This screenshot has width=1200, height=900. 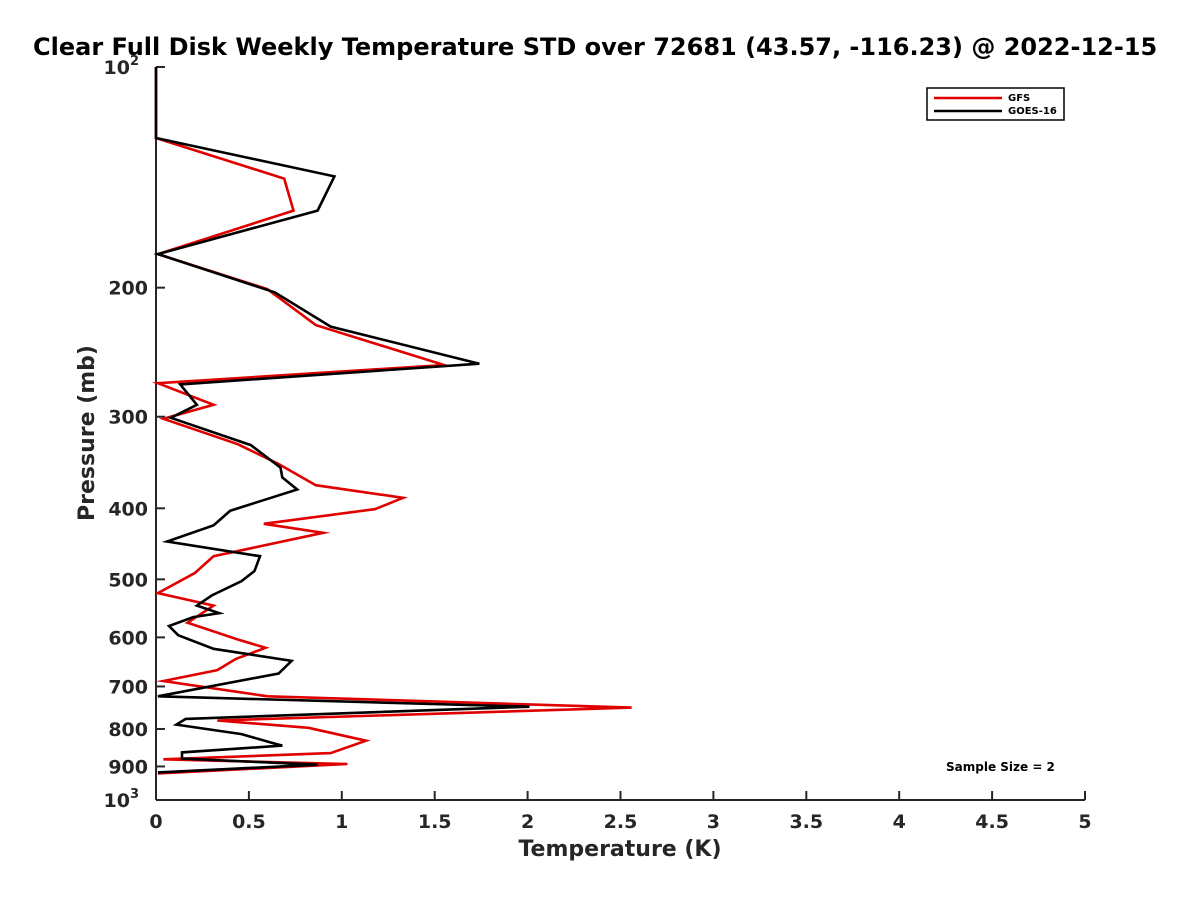 I want to click on x-axis-label: Temperature (K), so click(x=619, y=849).